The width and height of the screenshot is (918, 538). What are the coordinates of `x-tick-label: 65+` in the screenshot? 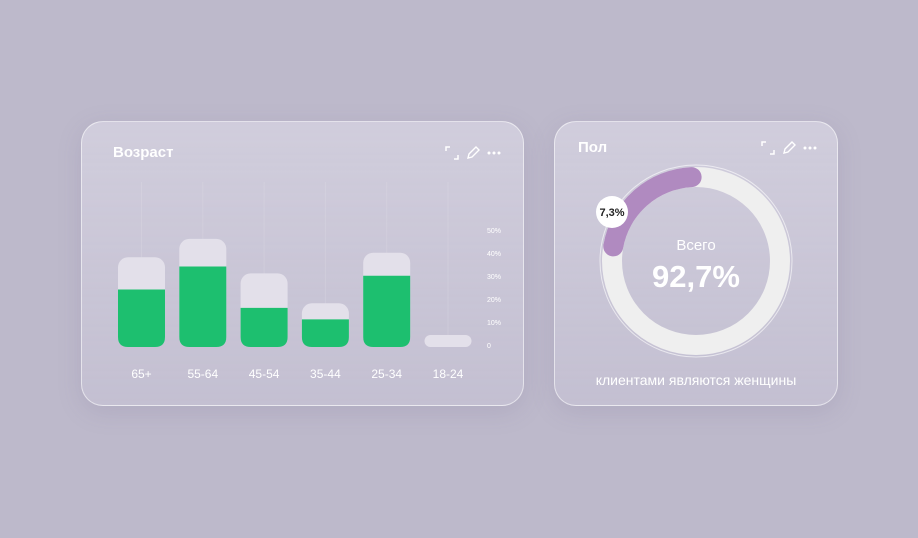 It's located at (141, 374).